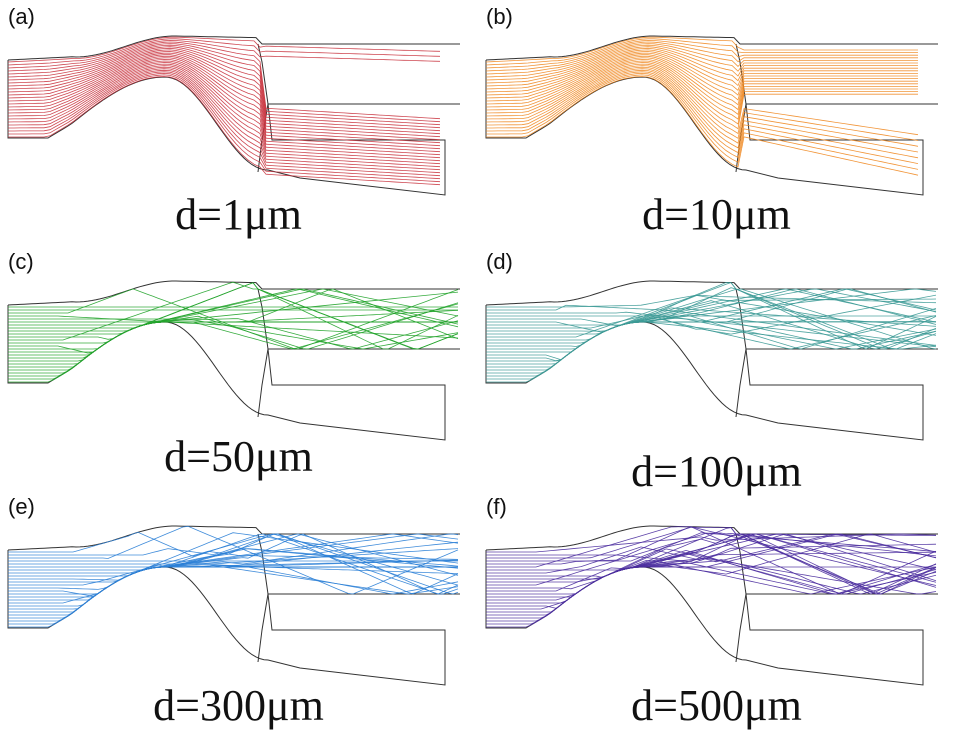 Image resolution: width=955 pixels, height=737 pixels. Describe the element at coordinates (716, 214) in the screenshot. I see `particle-diameter-caption: d=10μm` at that location.